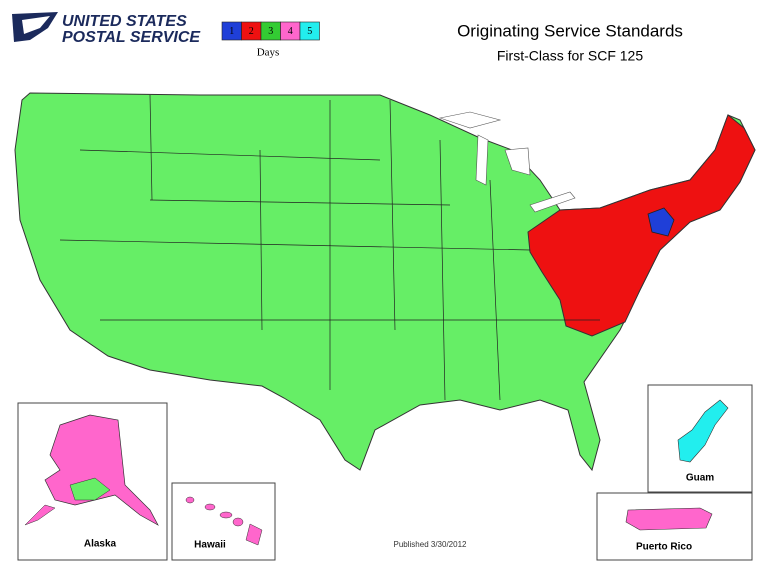 The image size is (768, 576). What do you see at coordinates (210, 545) in the screenshot?
I see `inset-label: Hawaii` at bounding box center [210, 545].